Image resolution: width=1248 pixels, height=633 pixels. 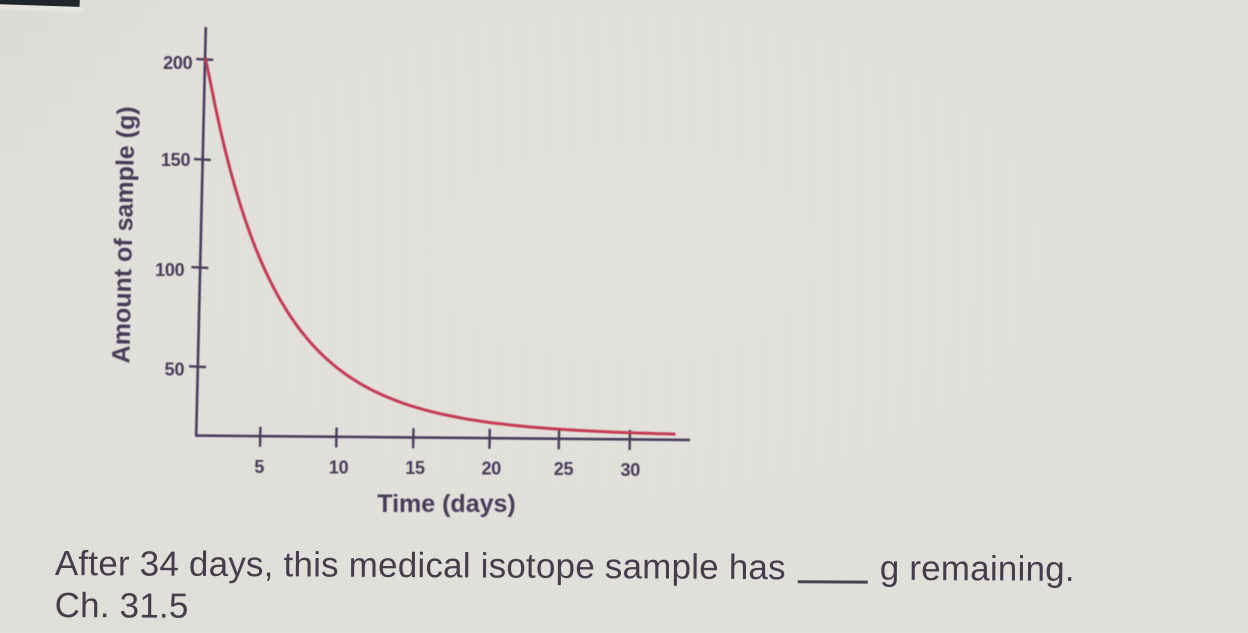 What do you see at coordinates (178, 63) in the screenshot?
I see `svg-text: 200` at bounding box center [178, 63].